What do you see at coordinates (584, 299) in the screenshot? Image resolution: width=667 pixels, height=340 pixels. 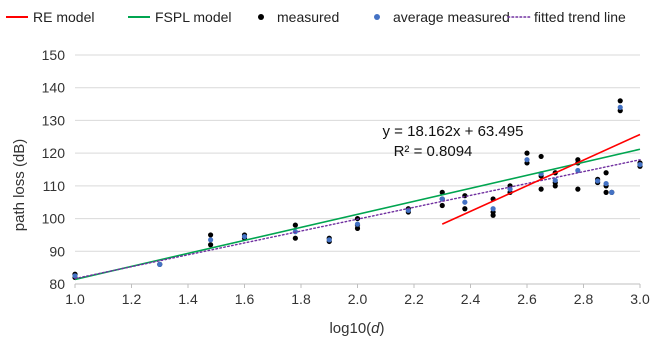 I see `x-tick-label: 2.8` at bounding box center [584, 299].